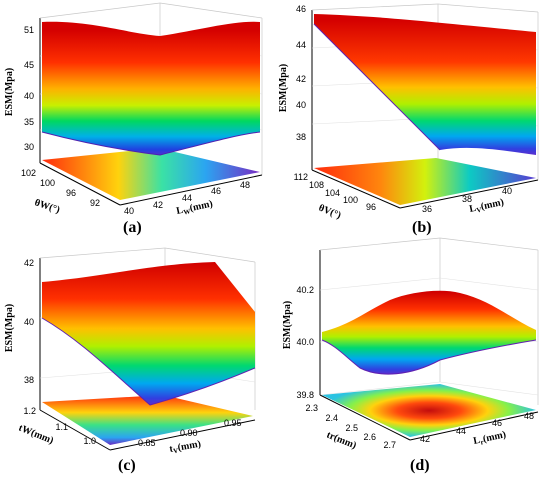  Describe the element at coordinates (151, 143) in the screenshot. I see `panel-a-surface-front-edge` at that location.